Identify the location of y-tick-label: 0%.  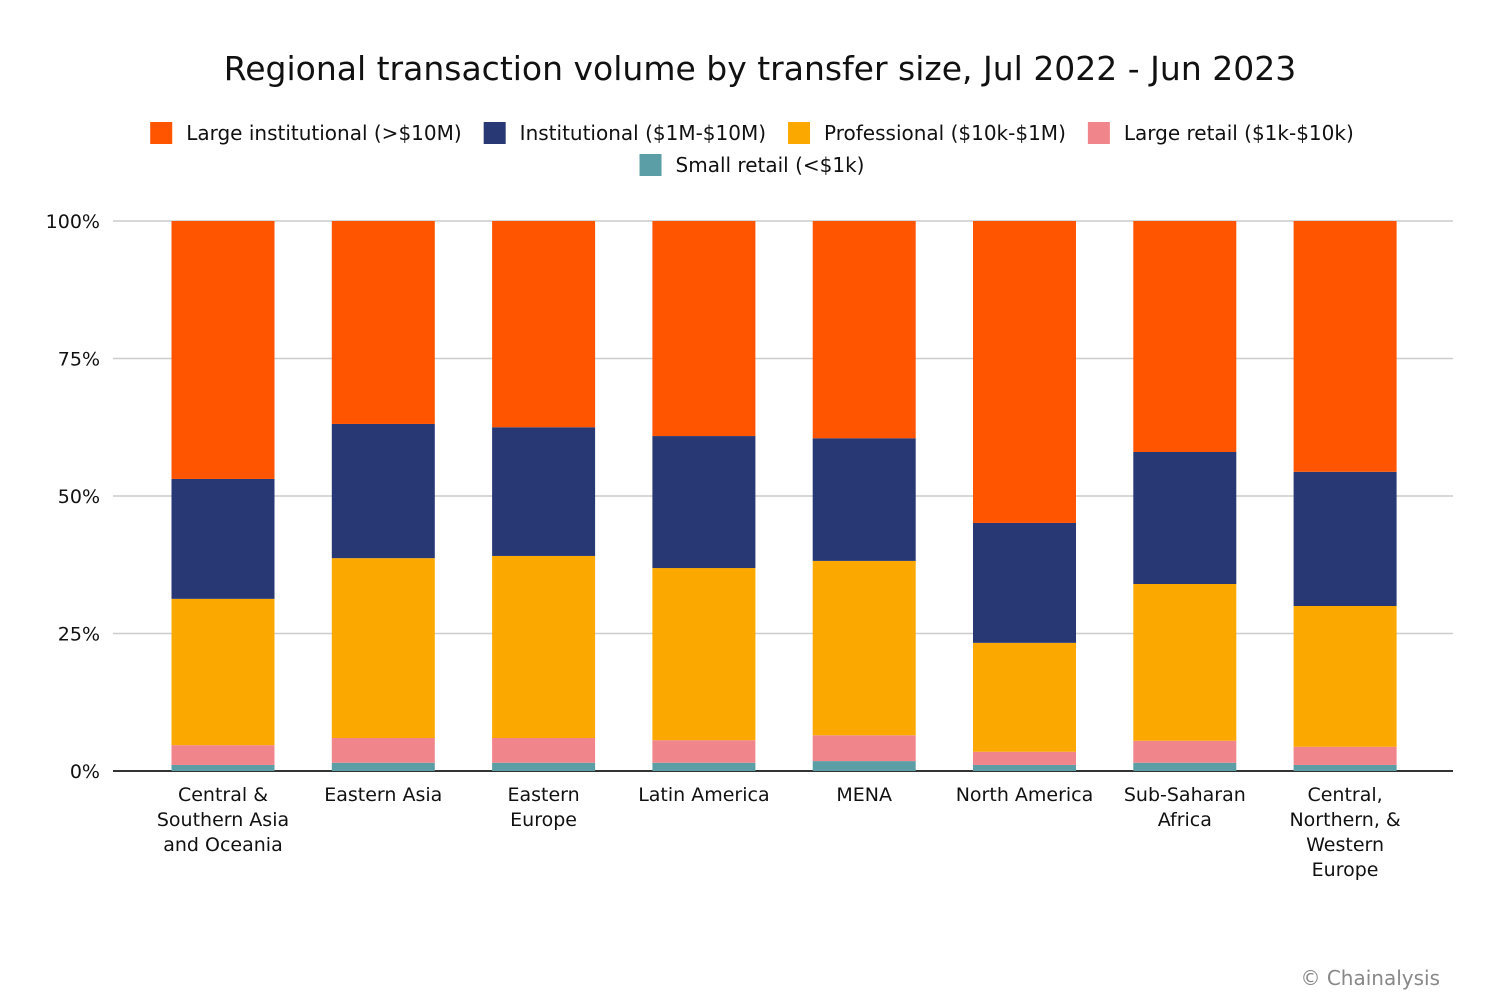
(85, 772).